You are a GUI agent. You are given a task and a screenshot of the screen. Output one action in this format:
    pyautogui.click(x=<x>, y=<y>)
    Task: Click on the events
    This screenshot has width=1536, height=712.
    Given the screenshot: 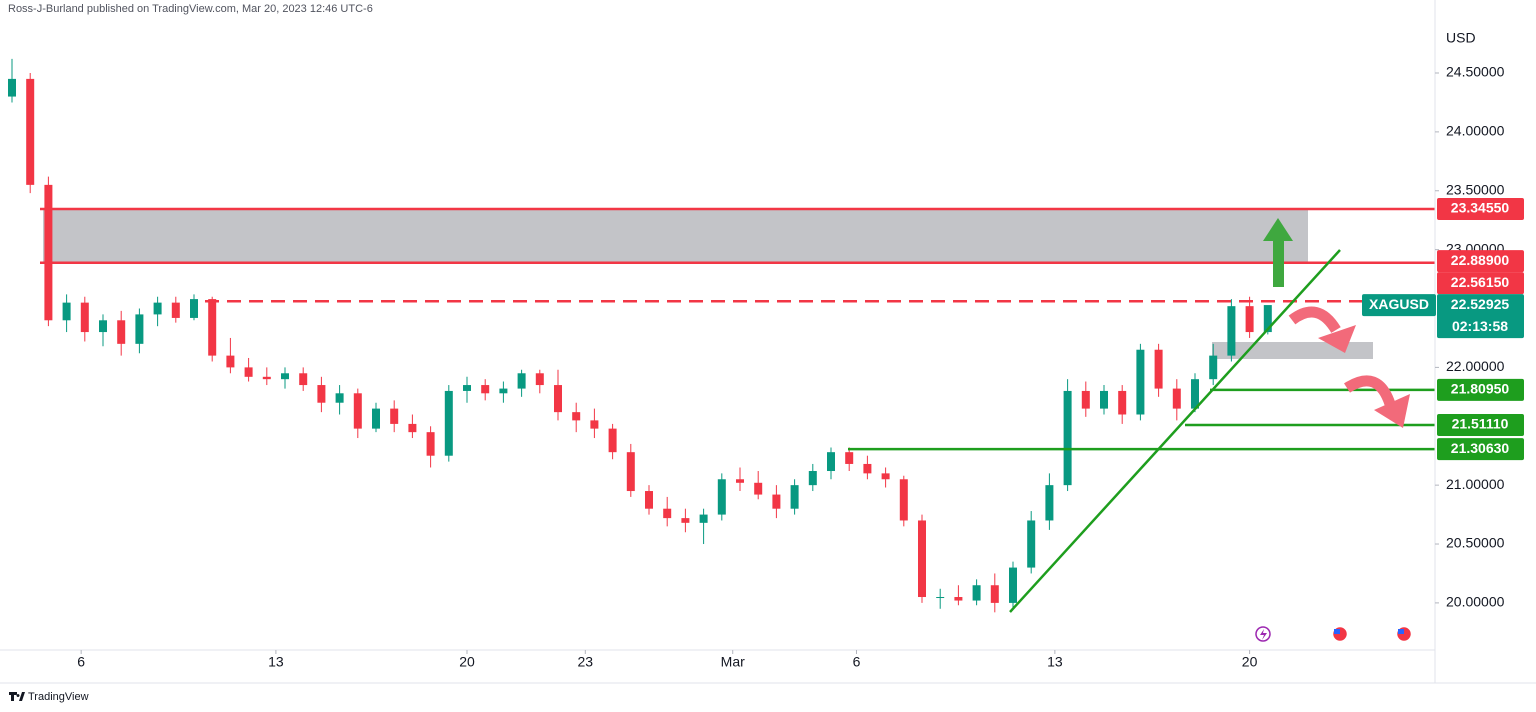 What is the action you would take?
    pyautogui.click(x=1334, y=634)
    